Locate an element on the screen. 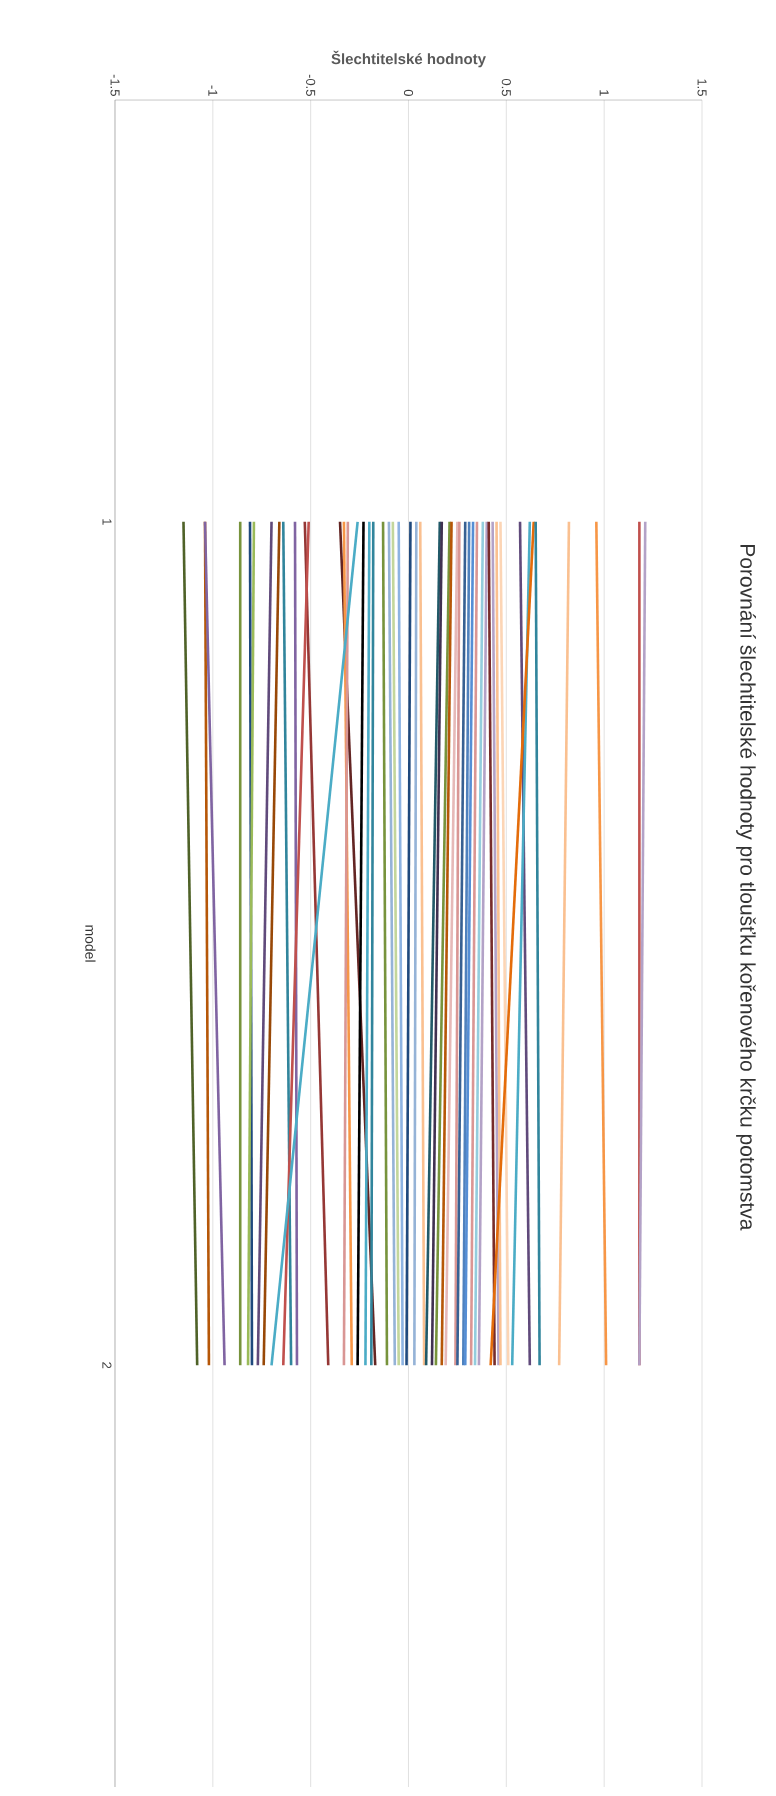 This screenshot has height=1796, width=776. x-tick-label: 1.5 is located at coordinates (702, 87).